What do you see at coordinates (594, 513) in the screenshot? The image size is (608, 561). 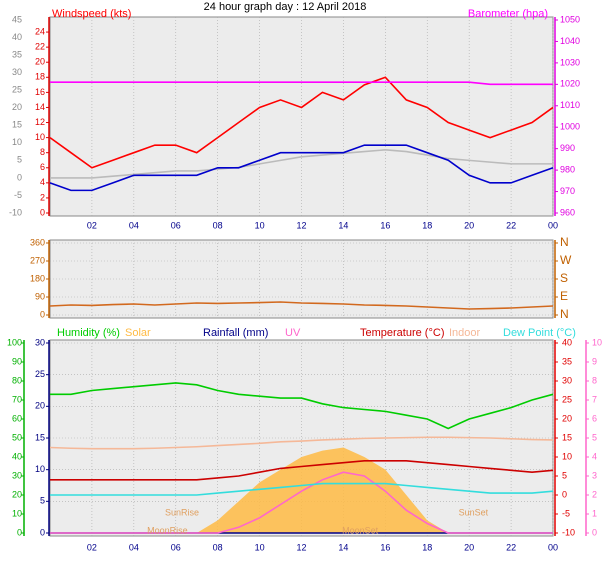 I see `y-tick-label: 1` at bounding box center [594, 513].